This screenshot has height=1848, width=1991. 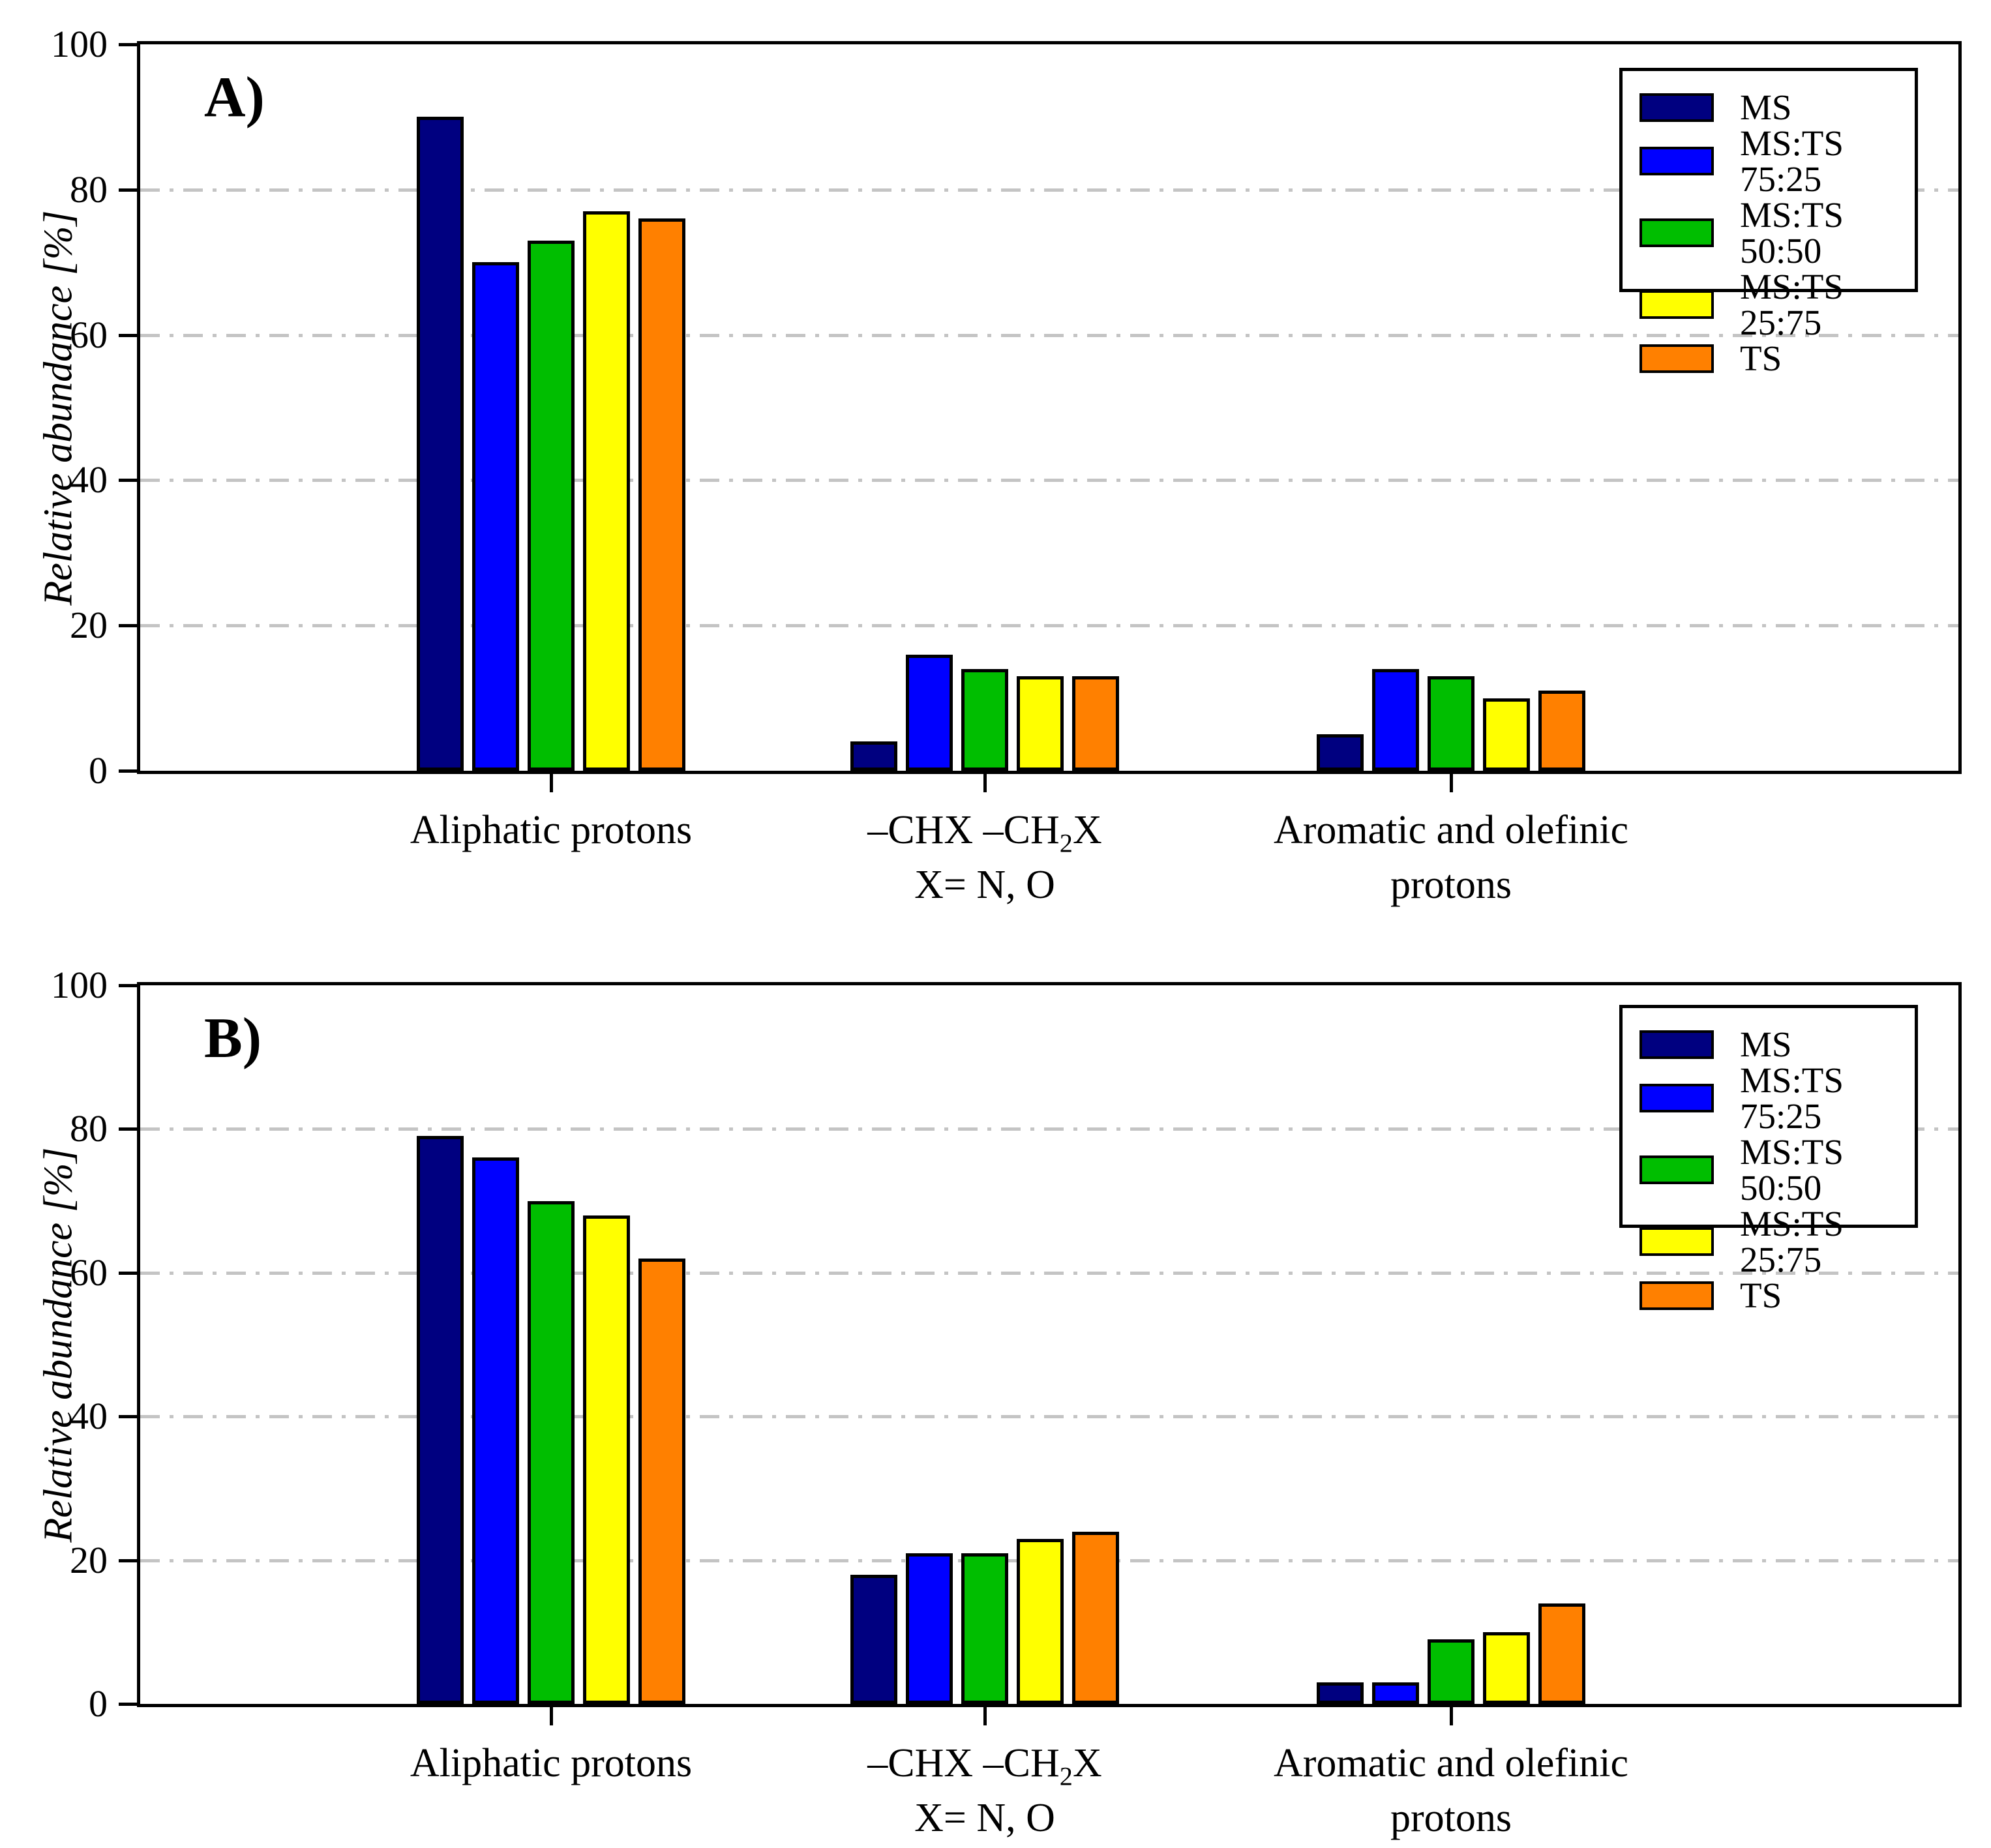 What do you see at coordinates (1451, 1716) in the screenshot?
I see `x-tick-cat2` at bounding box center [1451, 1716].